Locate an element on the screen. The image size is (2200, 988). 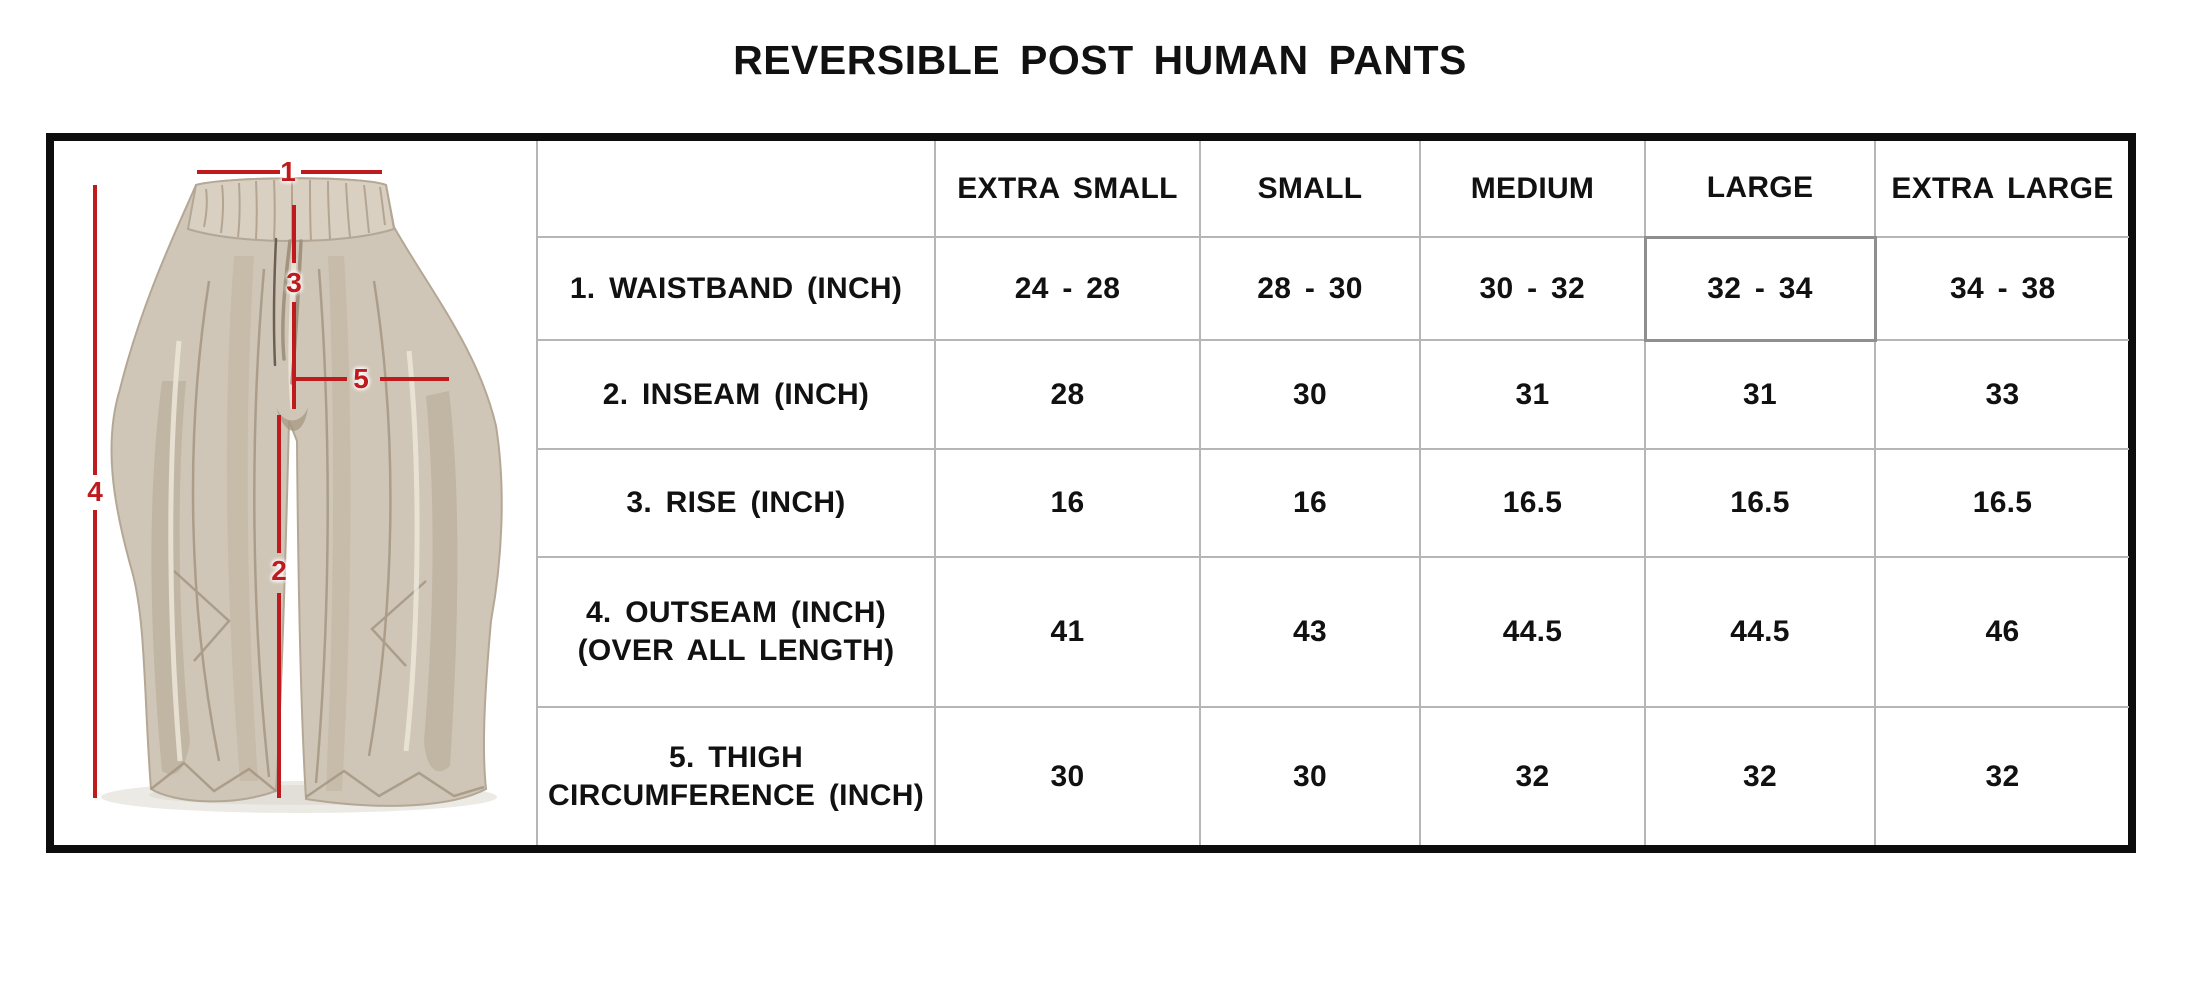
measurement-label-outseam: 4 is located at coordinates (95, 491).